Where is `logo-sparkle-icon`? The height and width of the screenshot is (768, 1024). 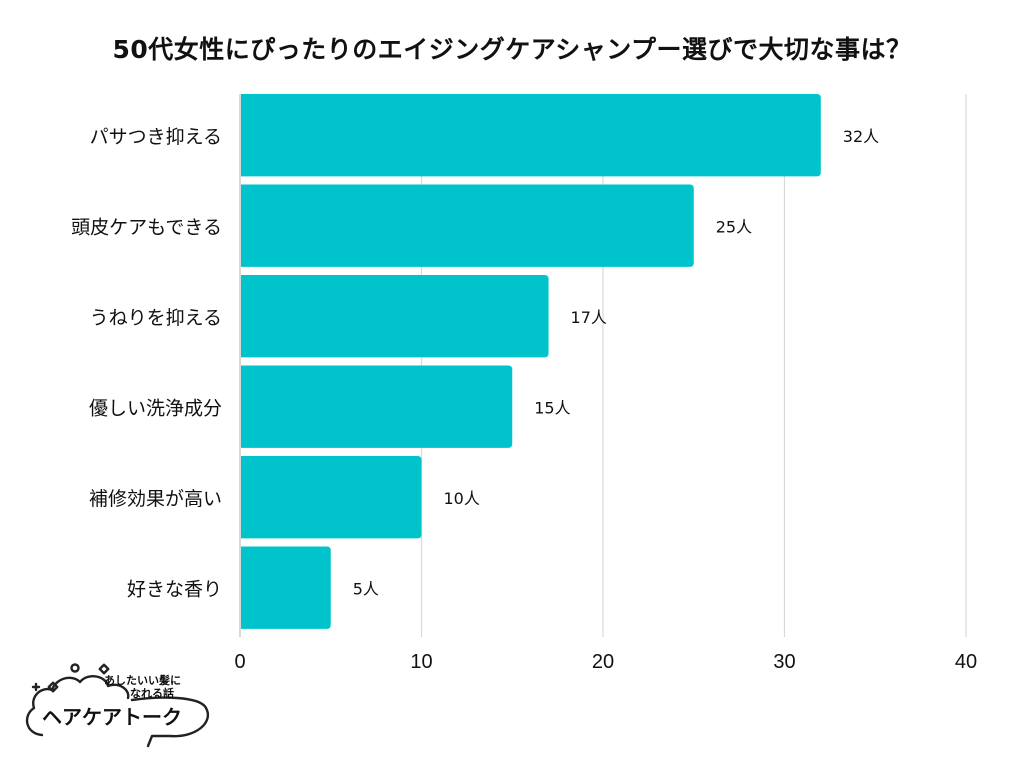 logo-sparkle-icon is located at coordinates (36, 687).